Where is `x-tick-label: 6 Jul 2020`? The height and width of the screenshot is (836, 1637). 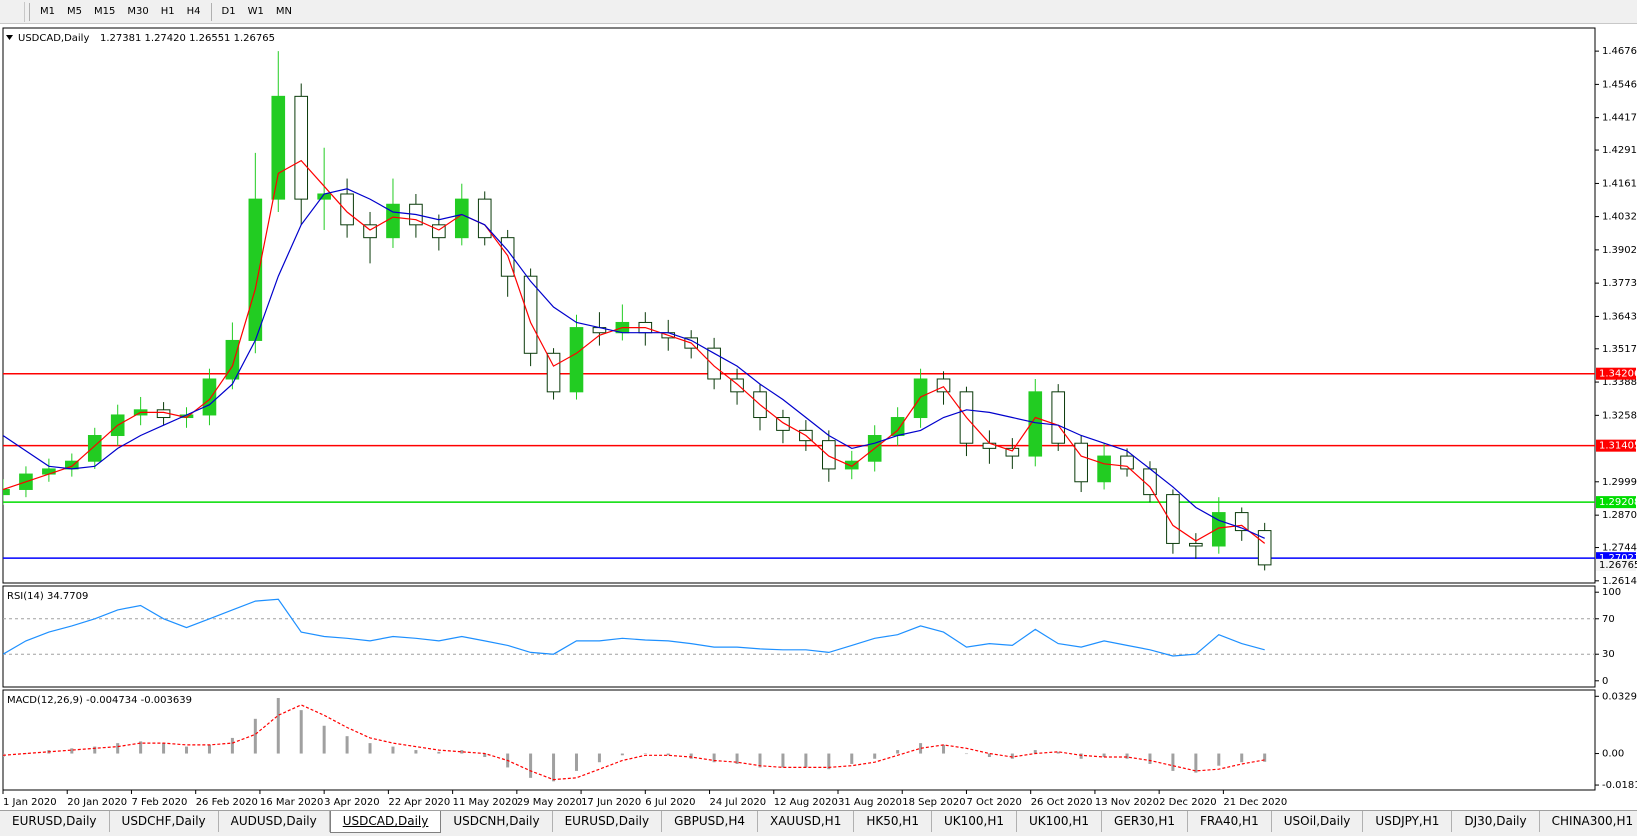
x-tick-label: 6 Jul 2020 is located at coordinates (670, 802).